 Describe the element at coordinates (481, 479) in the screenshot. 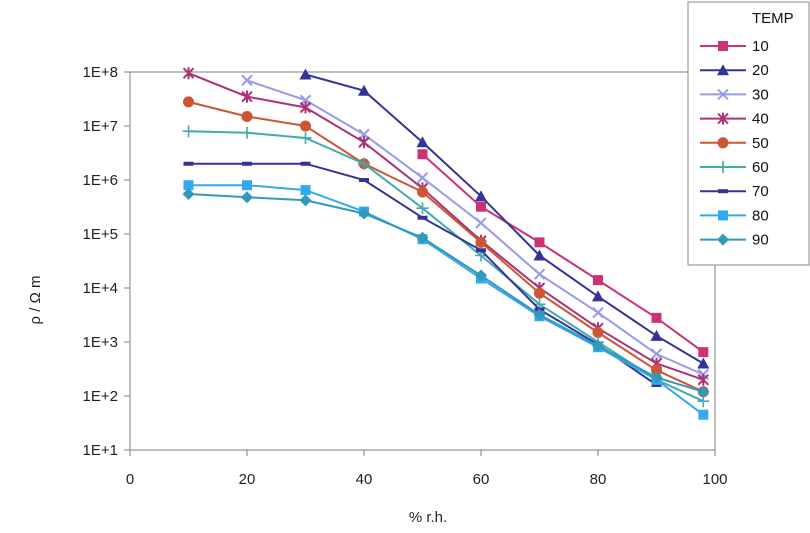

I see `x-tick-label: 60` at that location.